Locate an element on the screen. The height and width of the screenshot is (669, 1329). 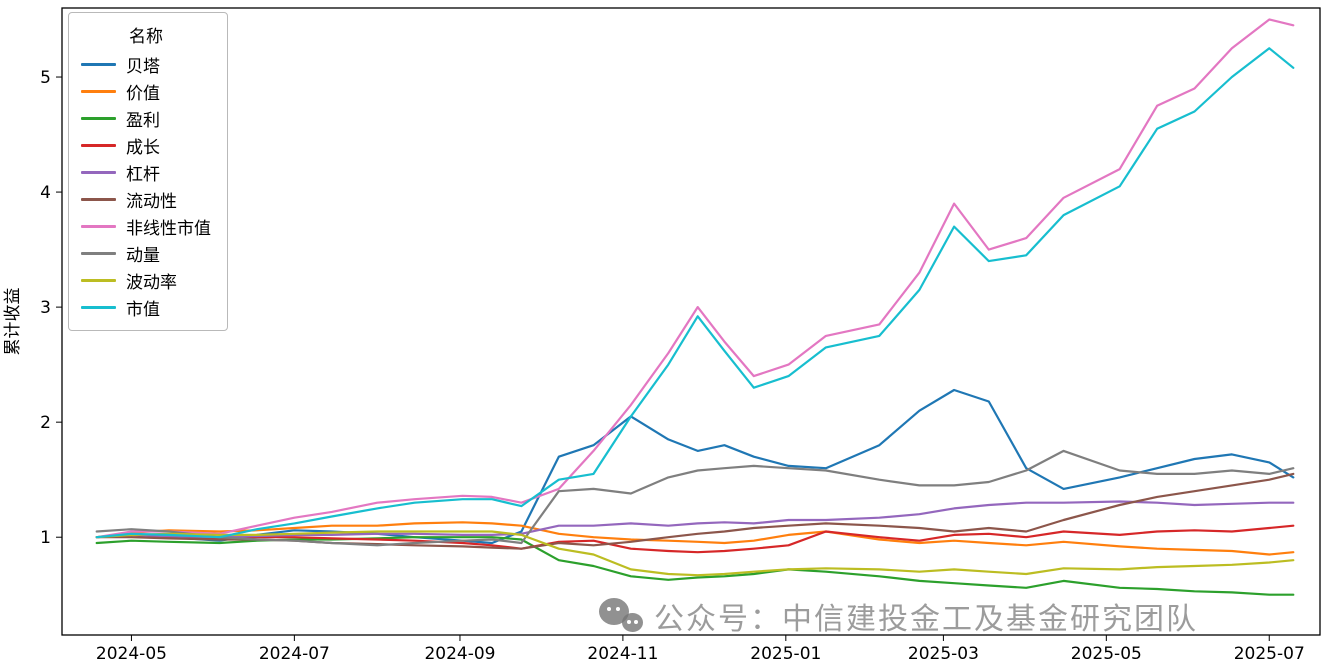
legend-label: 成长 is located at coordinates (143, 148).